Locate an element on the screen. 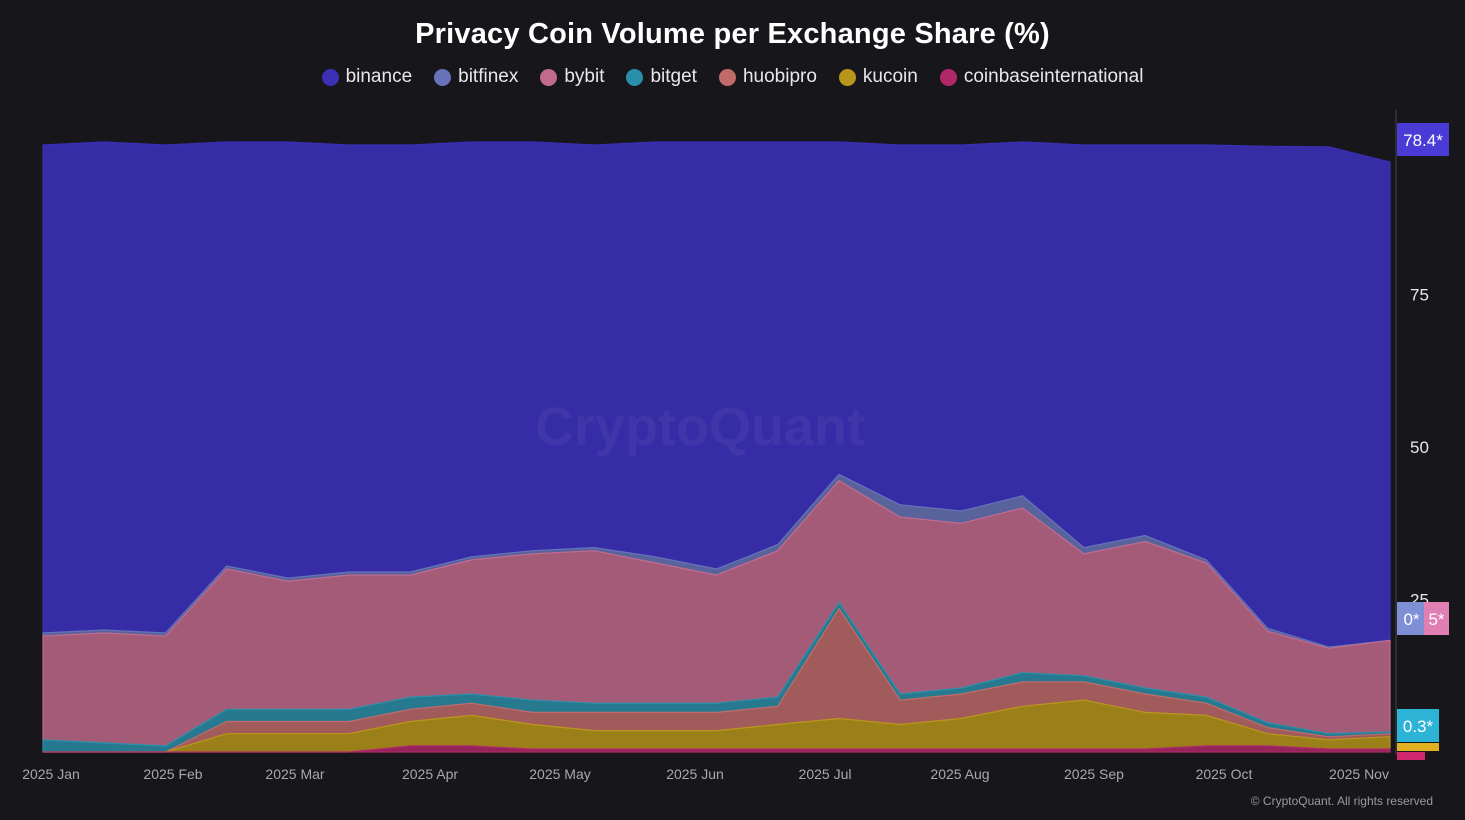 The width and height of the screenshot is (1465, 820). legend-item-bitget: bitget is located at coordinates (661, 77).